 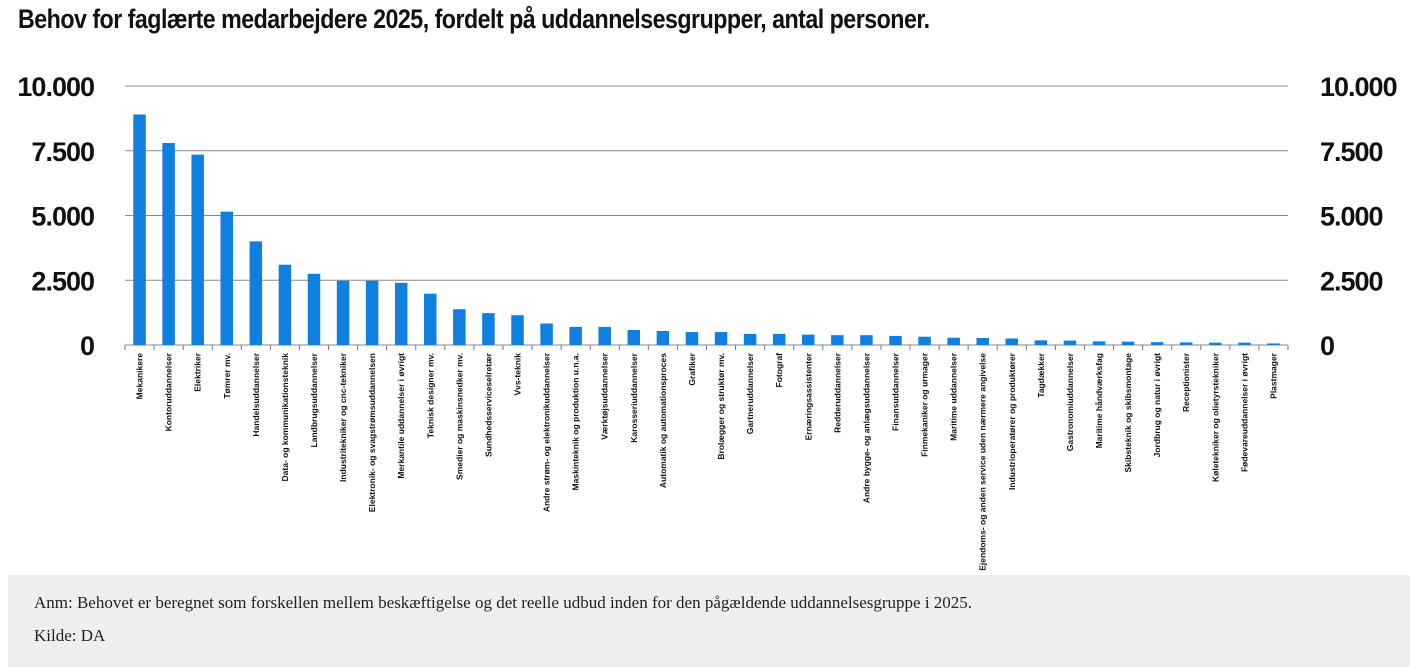 What do you see at coordinates (1327, 346) in the screenshot?
I see `y-tick-label-right: 0` at bounding box center [1327, 346].